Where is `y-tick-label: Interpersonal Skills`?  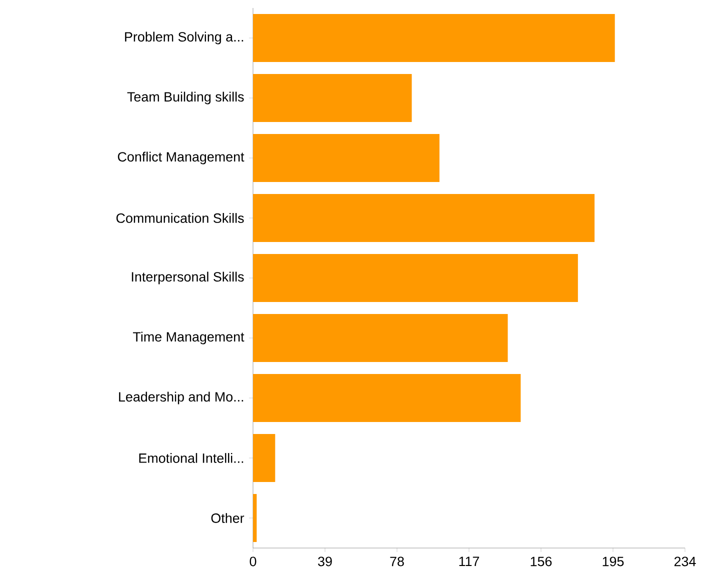
y-tick-label: Interpersonal Skills is located at coordinates (188, 278).